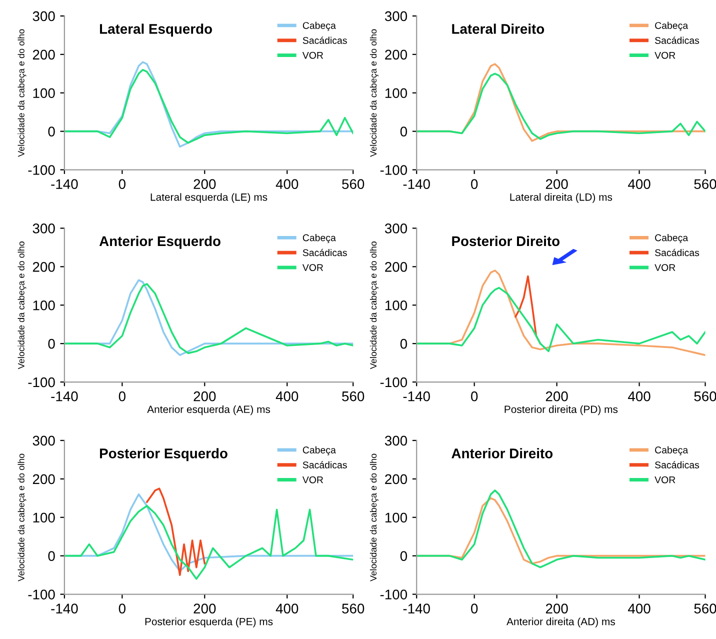 The image size is (716, 639). What do you see at coordinates (561, 410) in the screenshot?
I see `x-axis-title: Posterior direita (PD) ms` at bounding box center [561, 410].